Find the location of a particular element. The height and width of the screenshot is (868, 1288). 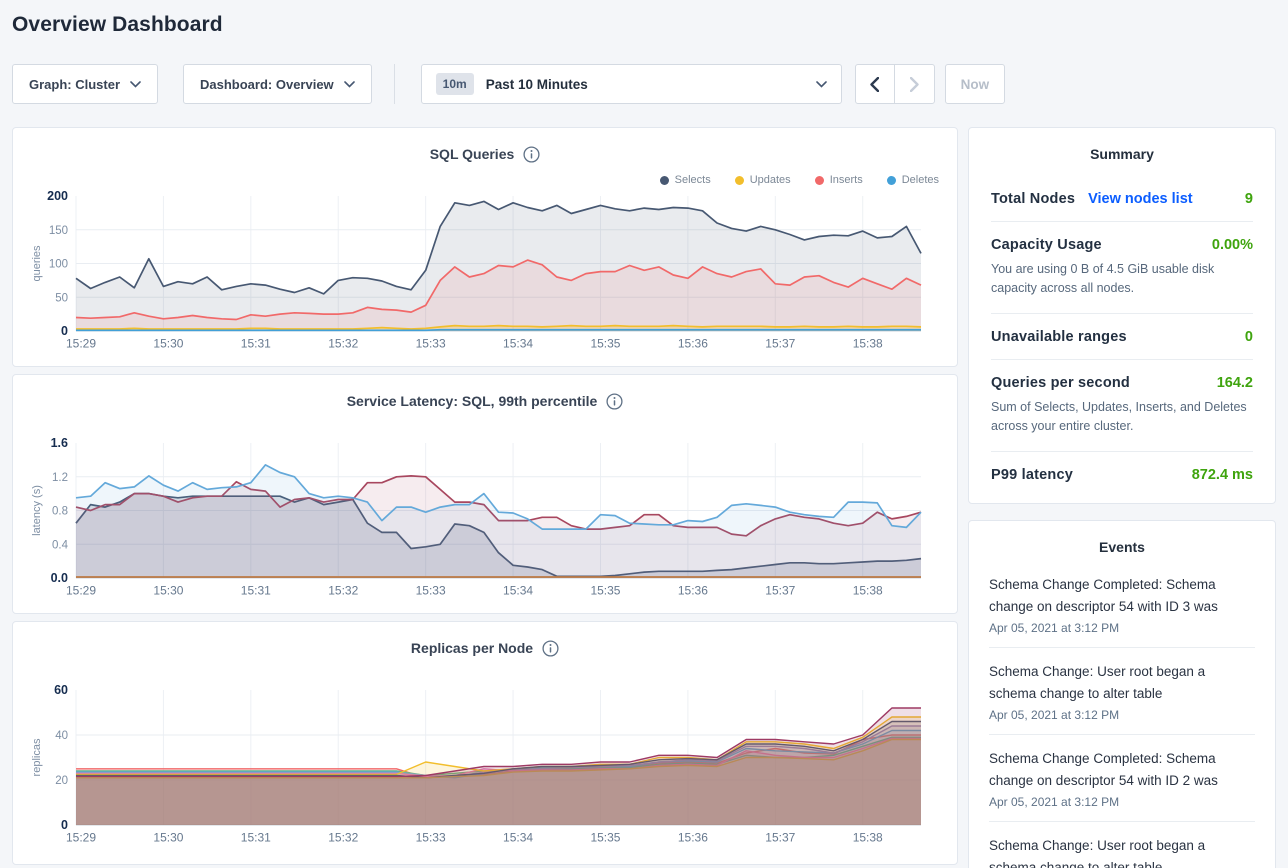

svg-text: latency (s) is located at coordinates (37, 510).